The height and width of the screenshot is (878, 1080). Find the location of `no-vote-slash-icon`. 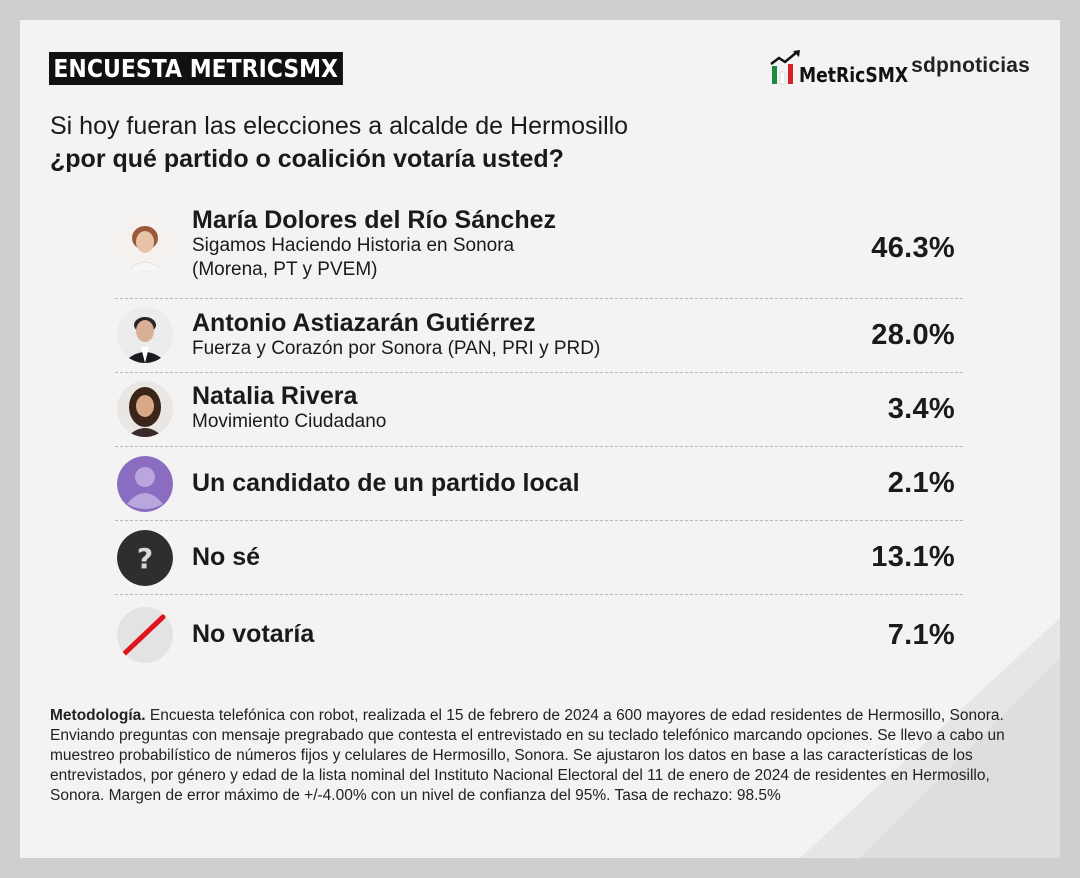

no-vote-slash-icon is located at coordinates (145, 635).